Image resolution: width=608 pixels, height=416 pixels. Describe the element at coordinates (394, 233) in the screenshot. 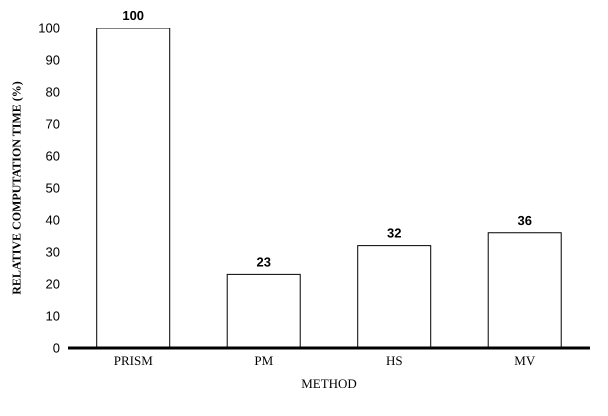

I see `data-label: 32` at that location.